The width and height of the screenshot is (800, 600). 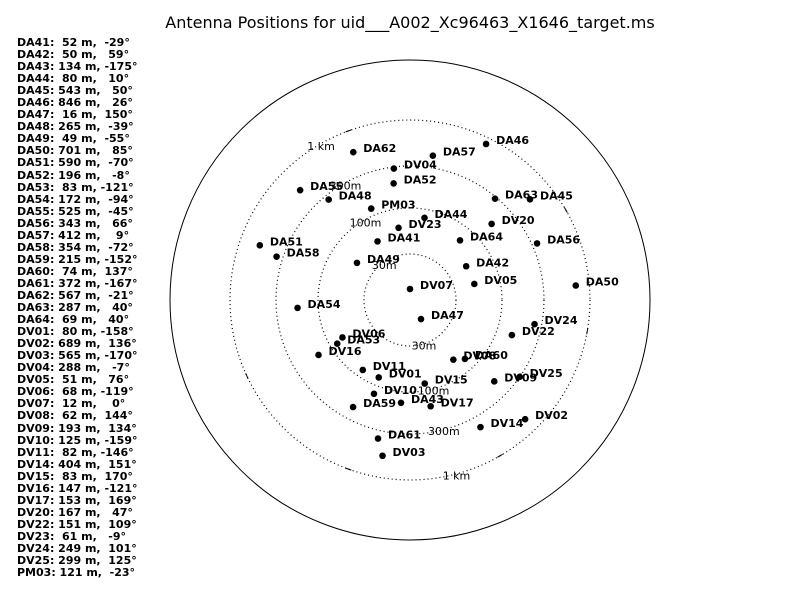 What do you see at coordinates (75, 115) in the screenshot?
I see `legend-entry: DA47: 16 m, 150°` at bounding box center [75, 115].